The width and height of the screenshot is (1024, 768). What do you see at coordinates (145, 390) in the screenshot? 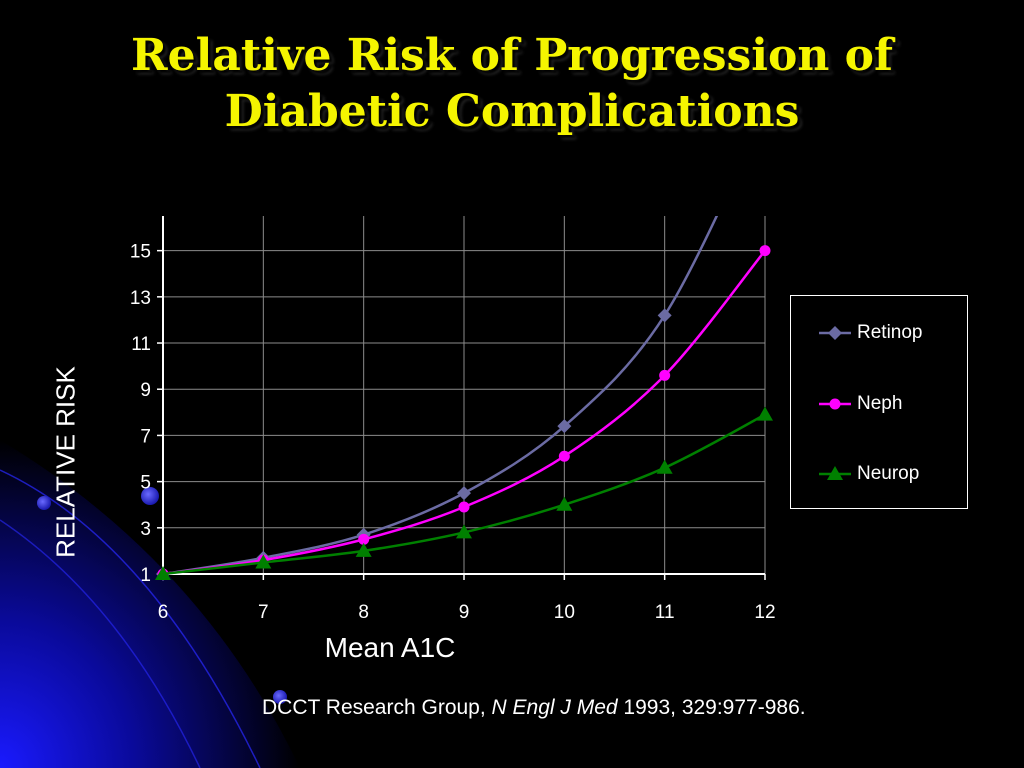
I see `y-tick-label: 9` at bounding box center [145, 390].